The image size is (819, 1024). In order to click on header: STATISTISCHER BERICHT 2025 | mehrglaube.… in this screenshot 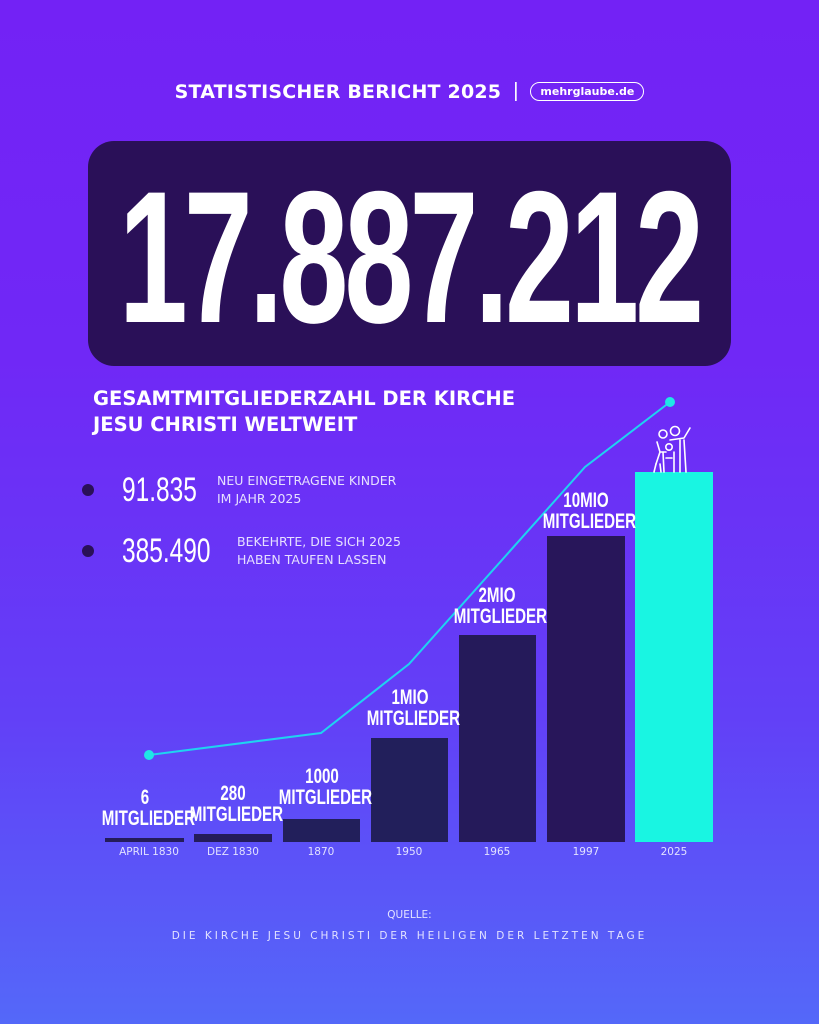, I will do `click(409, 91)`.